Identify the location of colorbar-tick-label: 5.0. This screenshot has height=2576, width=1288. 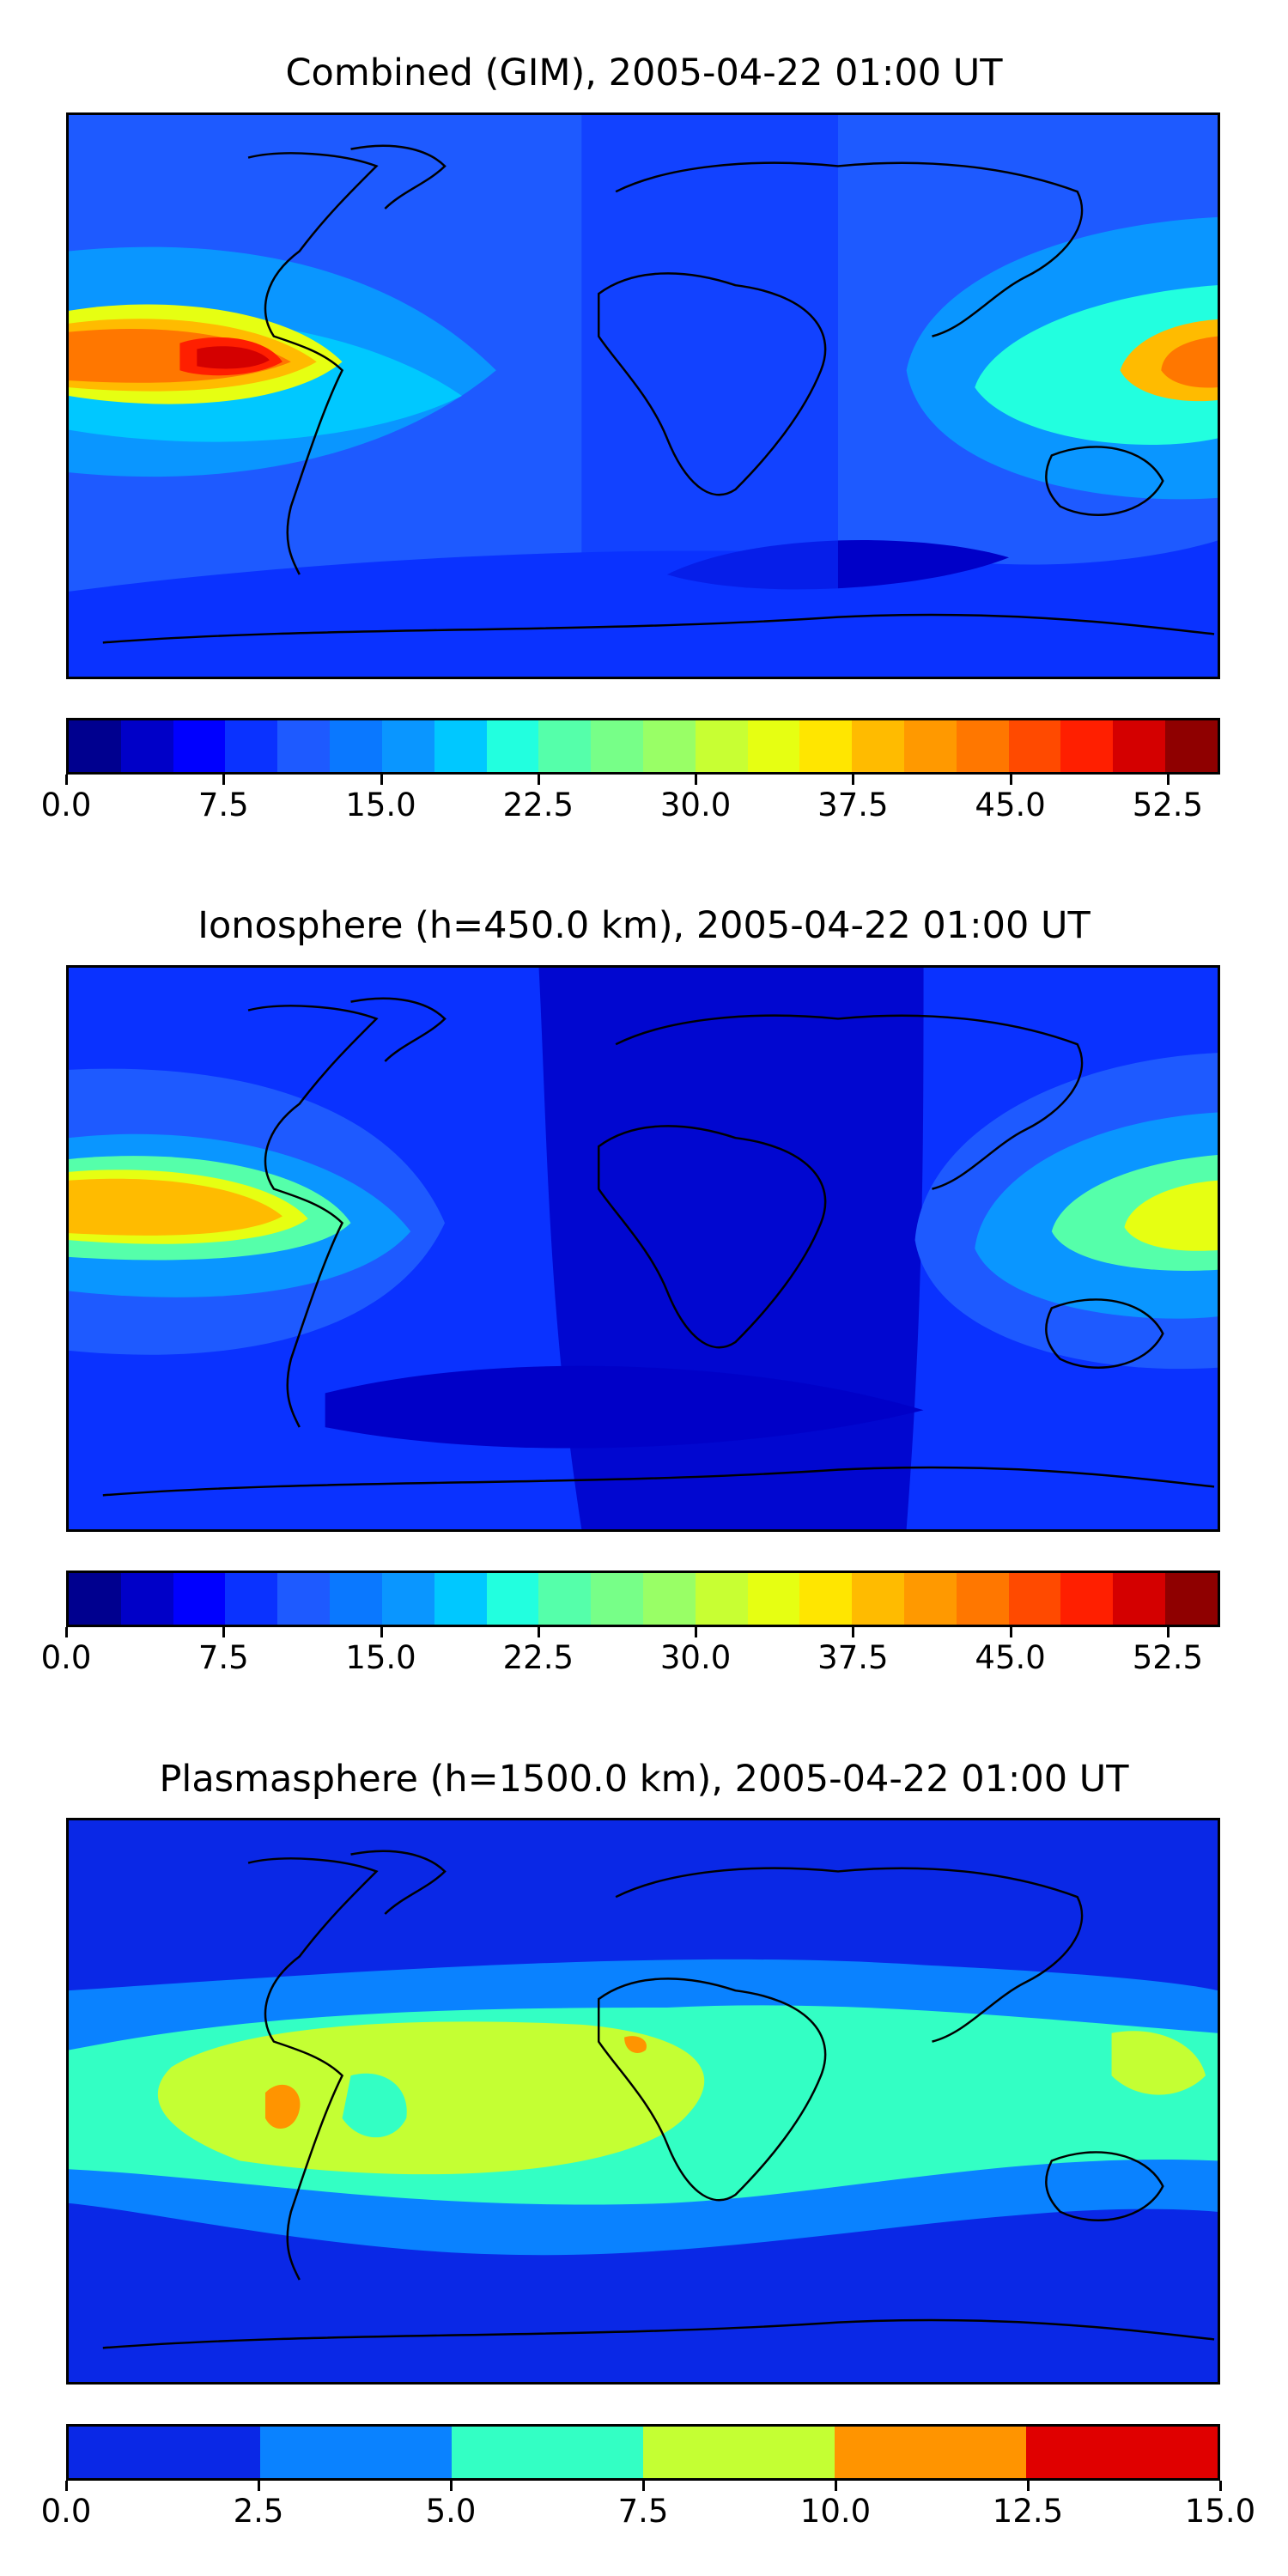
(451, 2511).